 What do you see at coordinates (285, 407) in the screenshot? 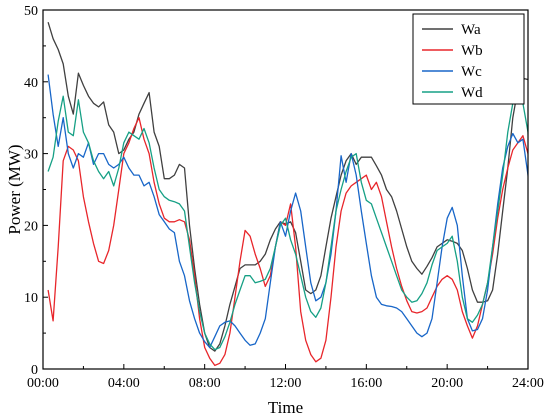
I see `x-axis-title: Time` at bounding box center [285, 407].